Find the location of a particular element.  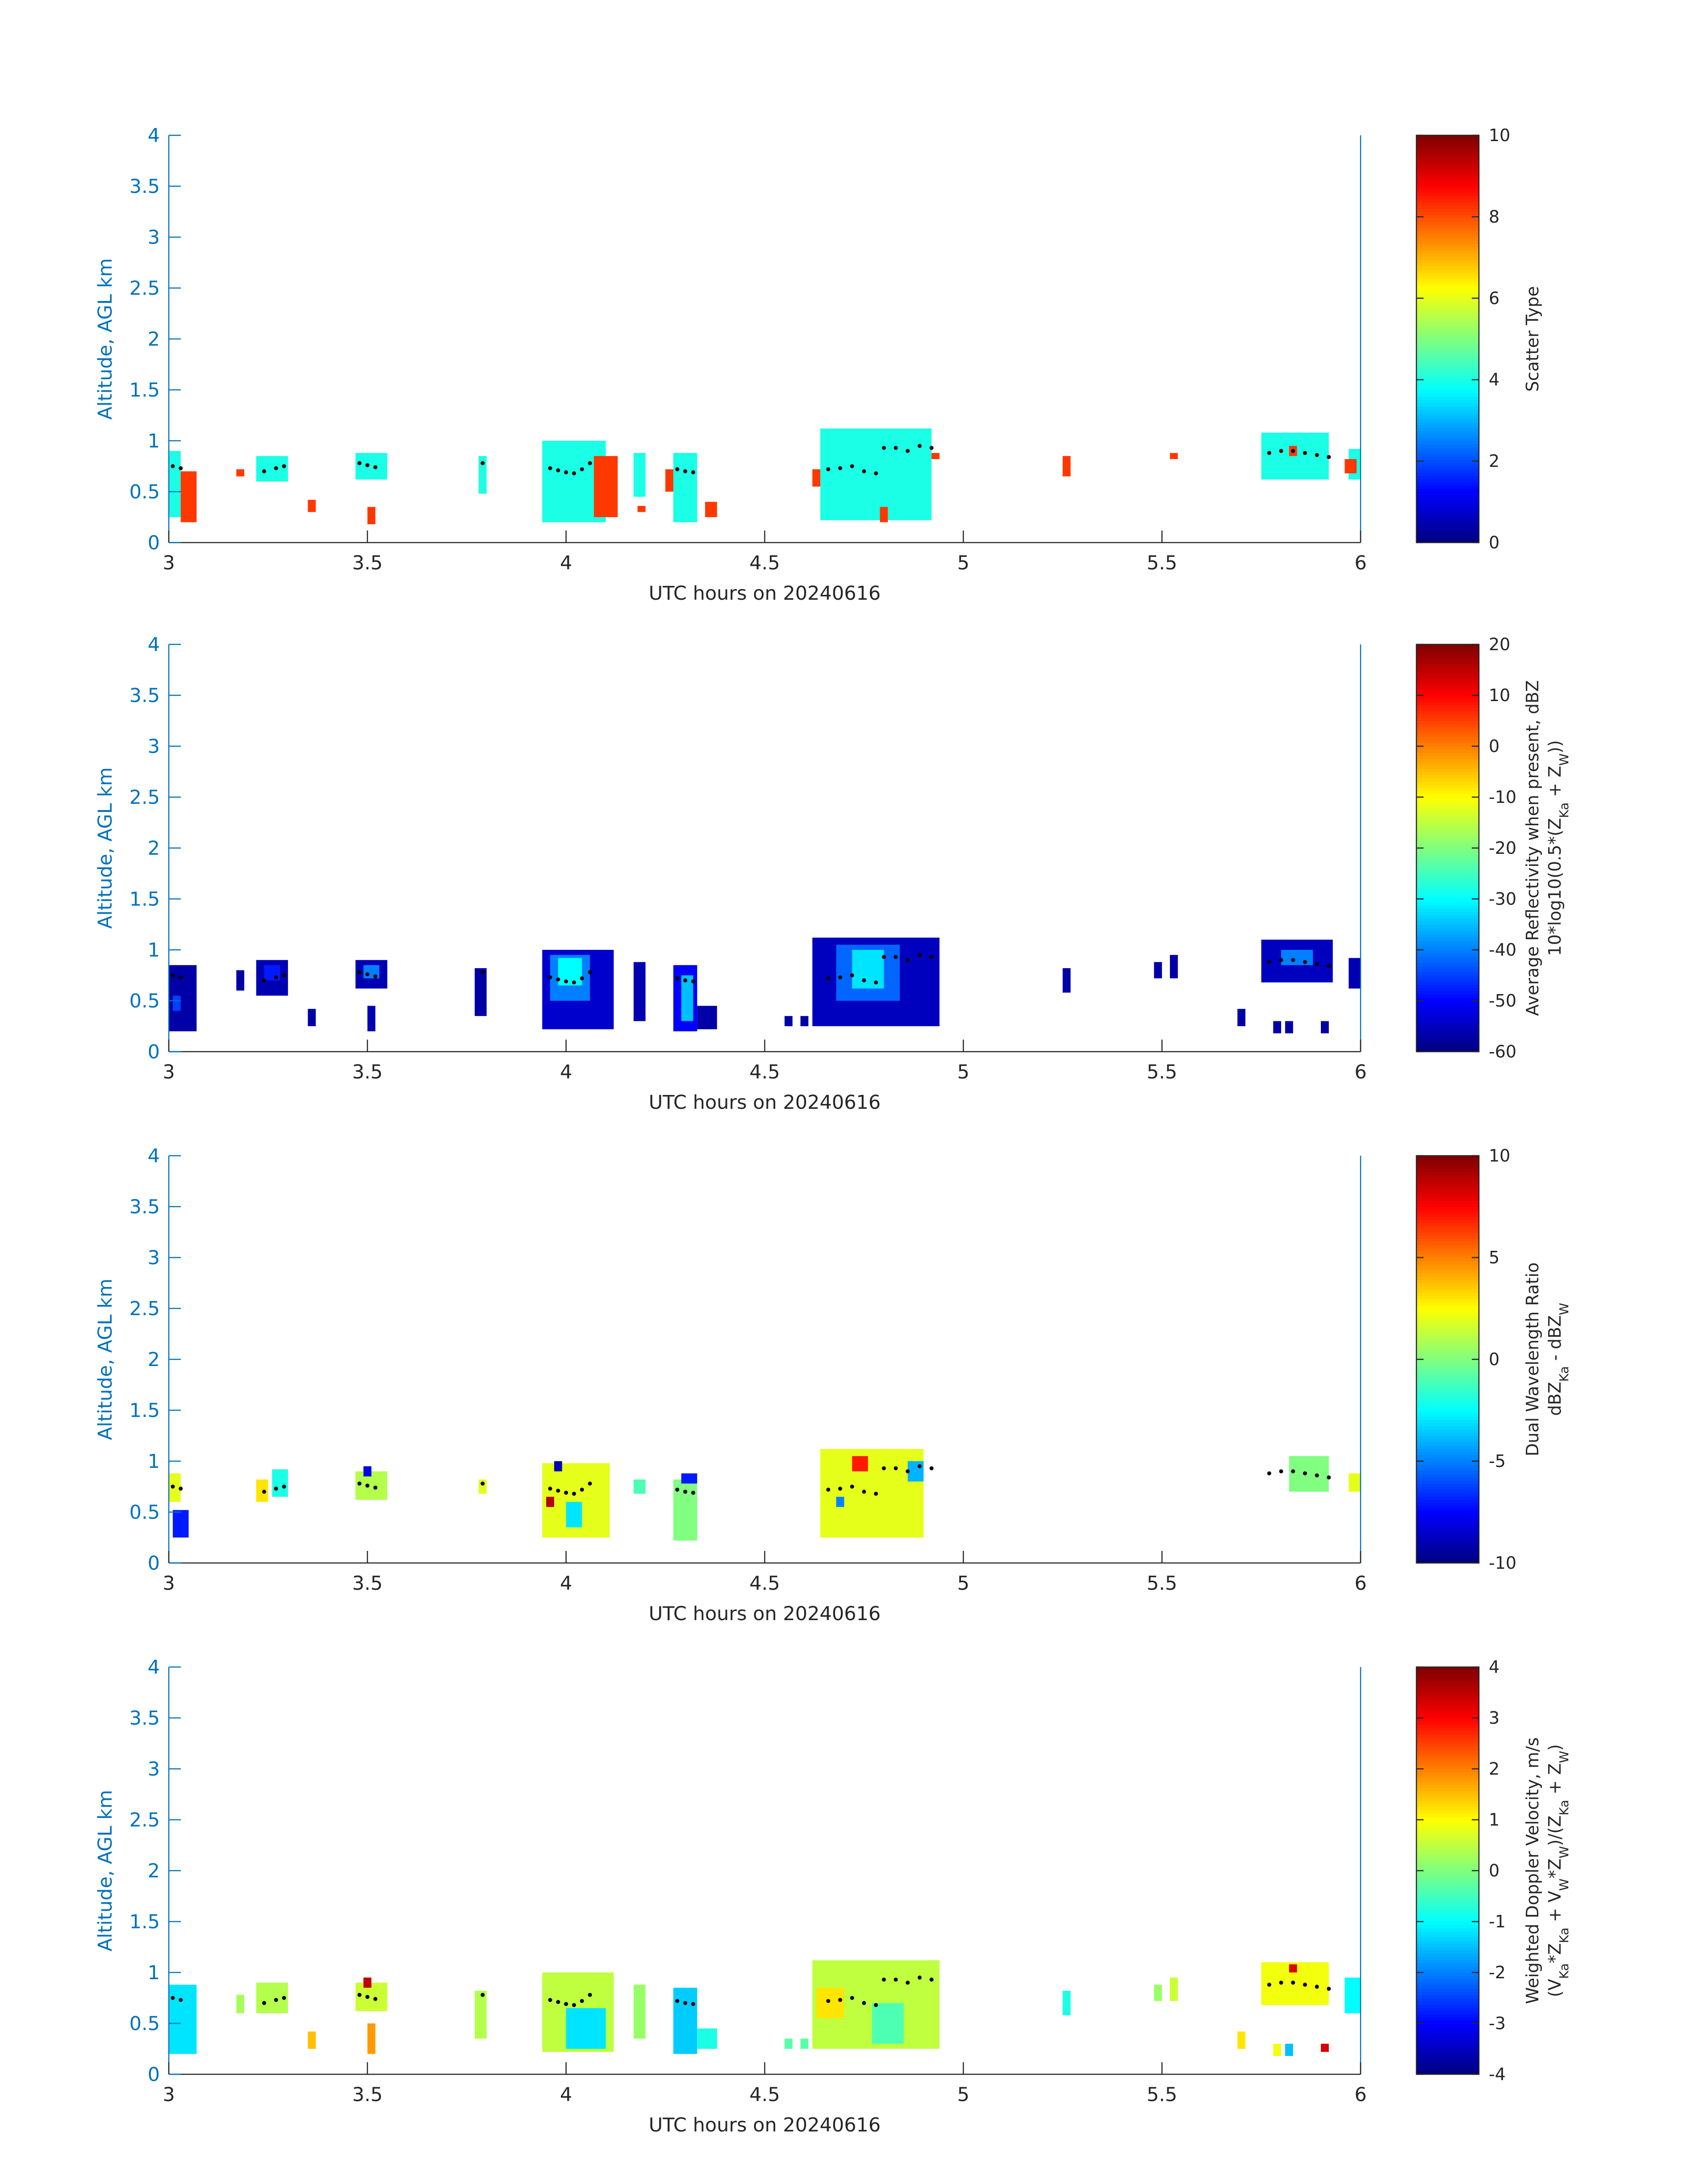

x-tick-label: 6 is located at coordinates (1360, 563).